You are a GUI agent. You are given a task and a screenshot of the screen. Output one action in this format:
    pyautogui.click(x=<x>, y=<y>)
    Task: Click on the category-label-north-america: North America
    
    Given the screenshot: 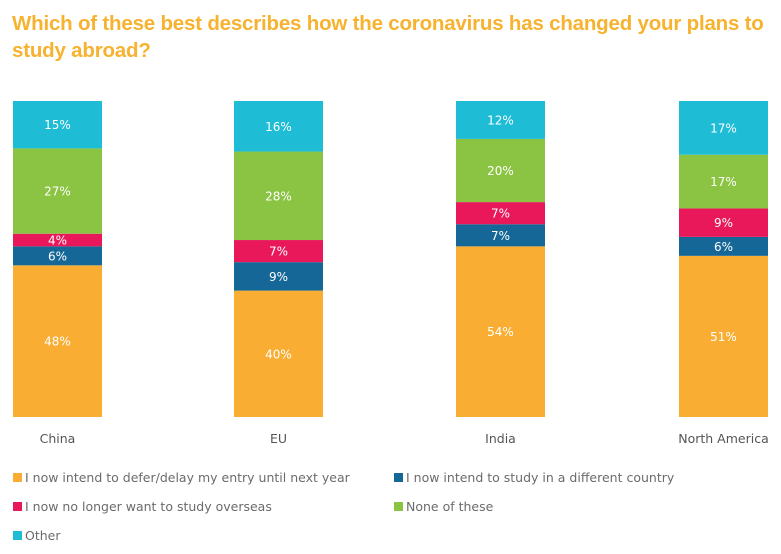 What is the action you would take?
    pyautogui.click(x=723, y=438)
    